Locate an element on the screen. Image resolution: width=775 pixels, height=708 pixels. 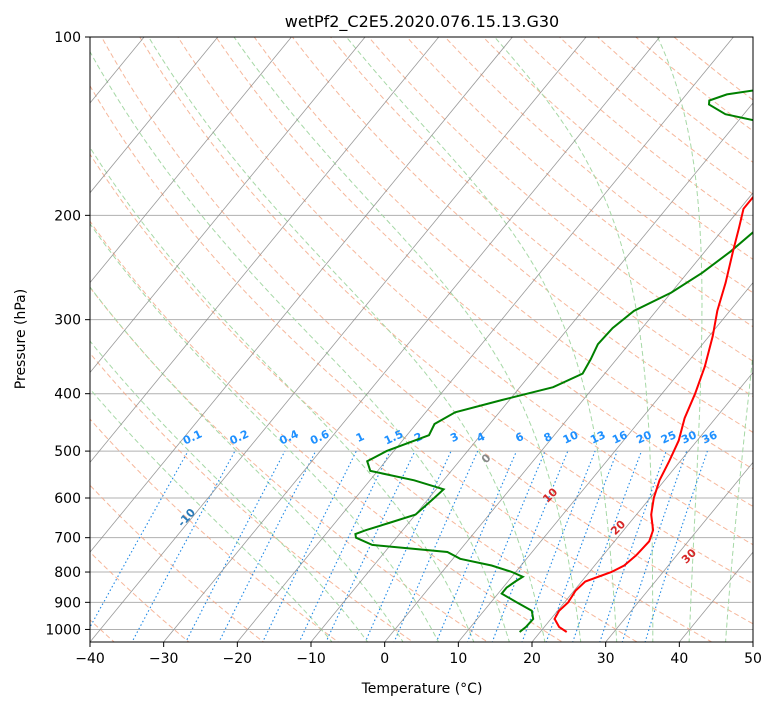
mixing-ratio-label: 16 is located at coordinates (620, 437).